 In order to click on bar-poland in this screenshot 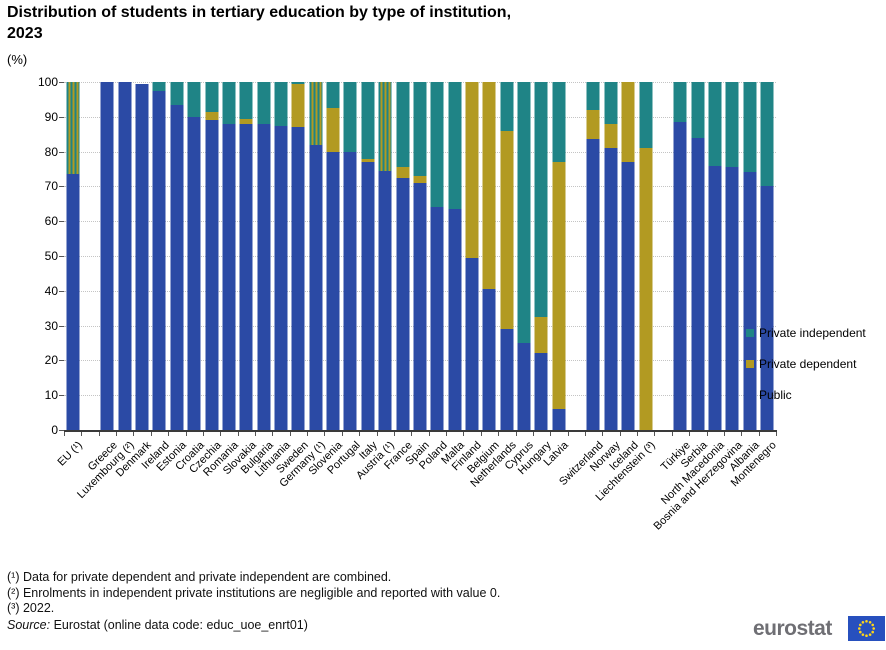, I will do `click(437, 256)`.